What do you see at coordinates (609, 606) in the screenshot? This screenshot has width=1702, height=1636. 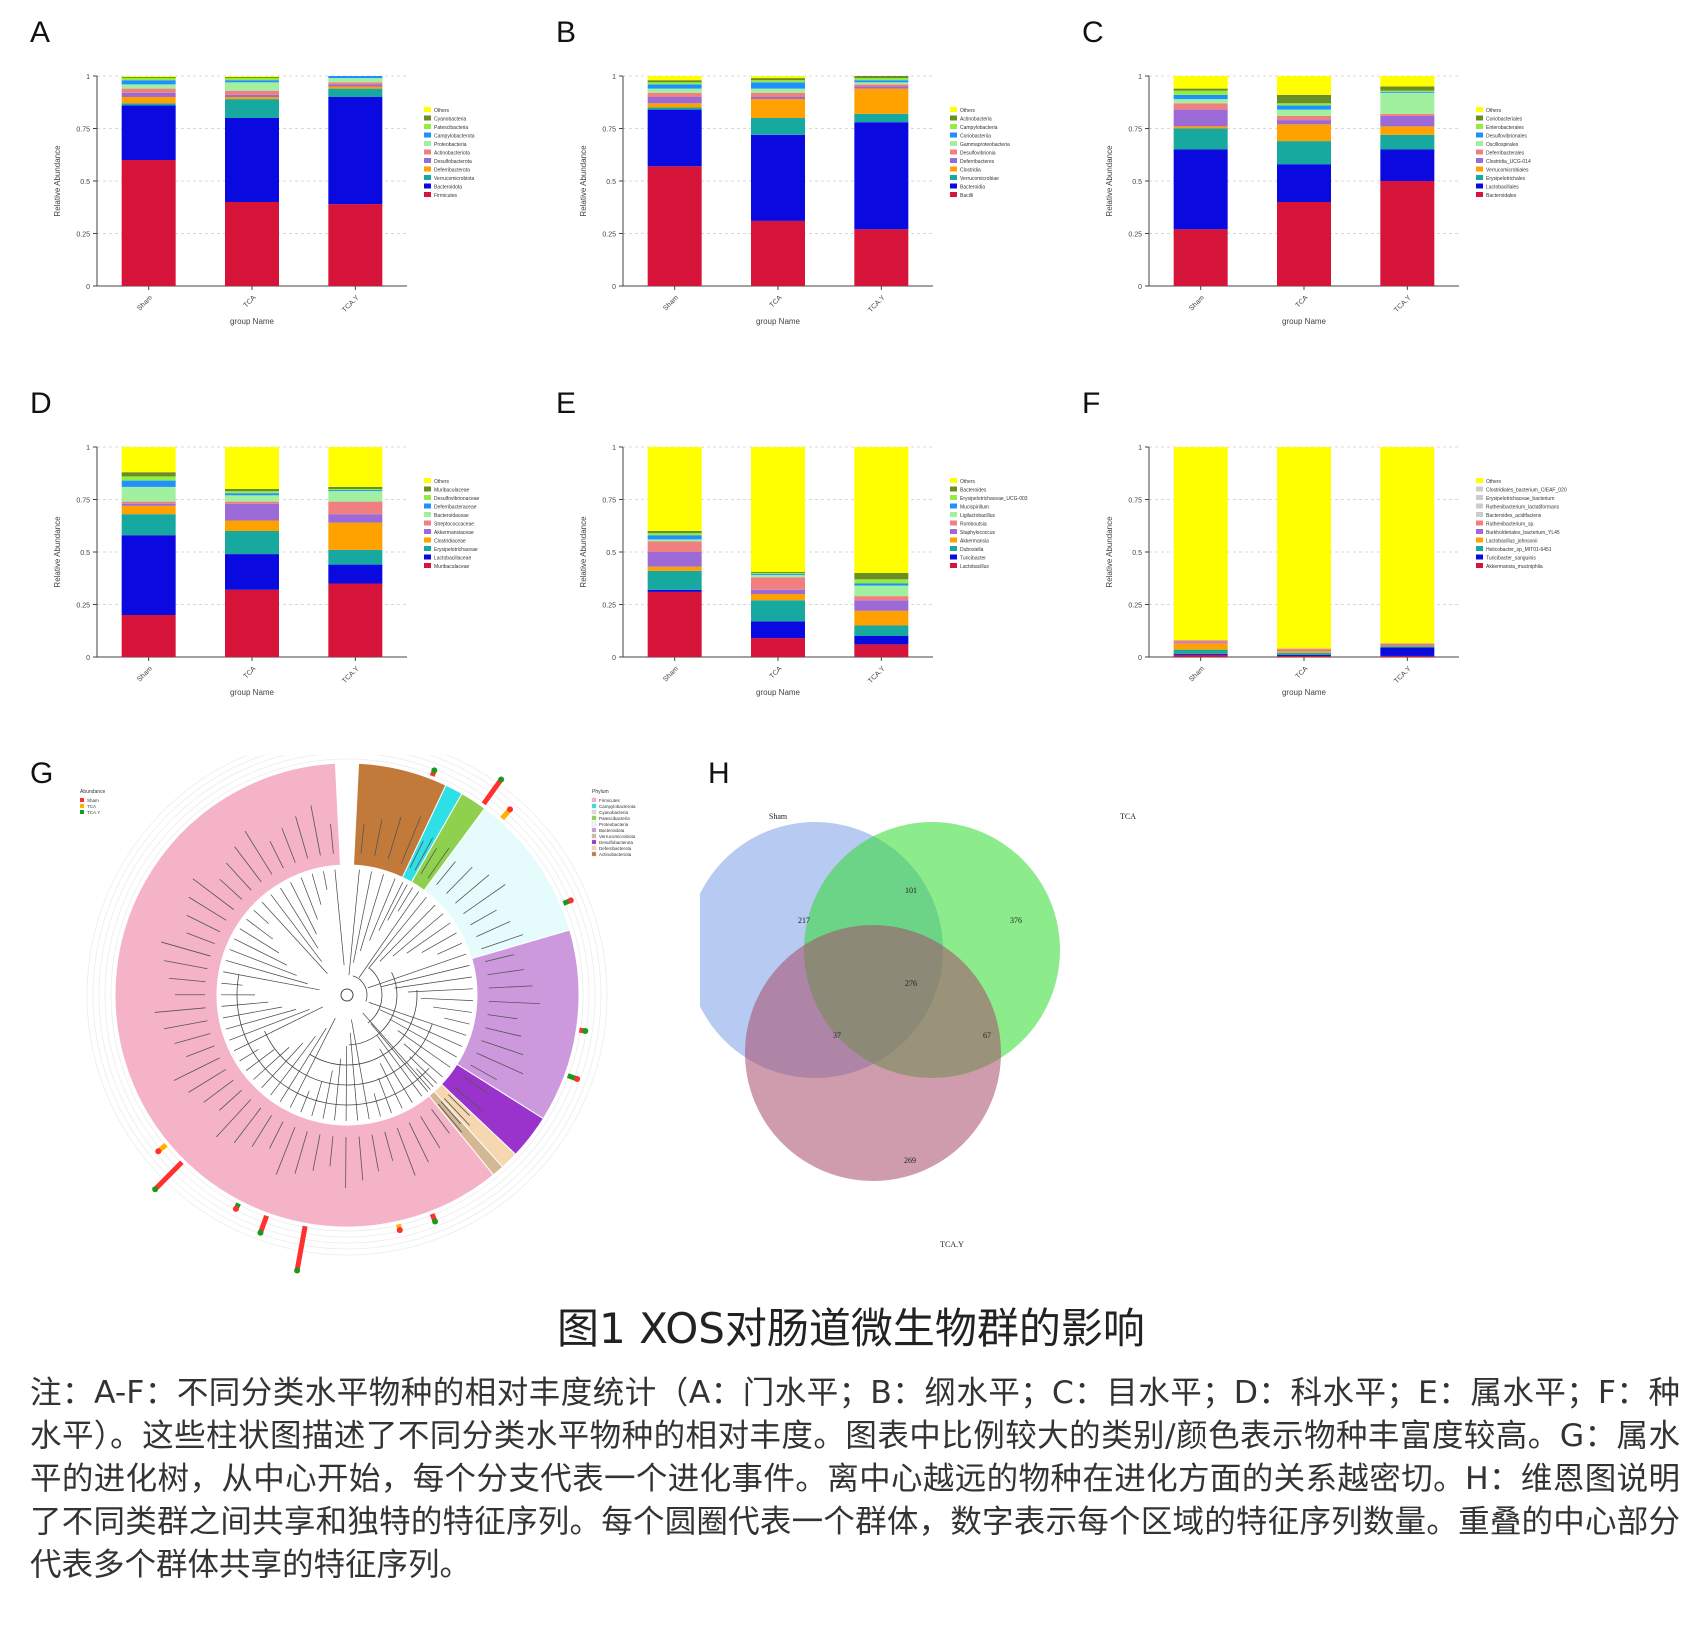 I see `y-tick-label: 0.25` at bounding box center [609, 606].